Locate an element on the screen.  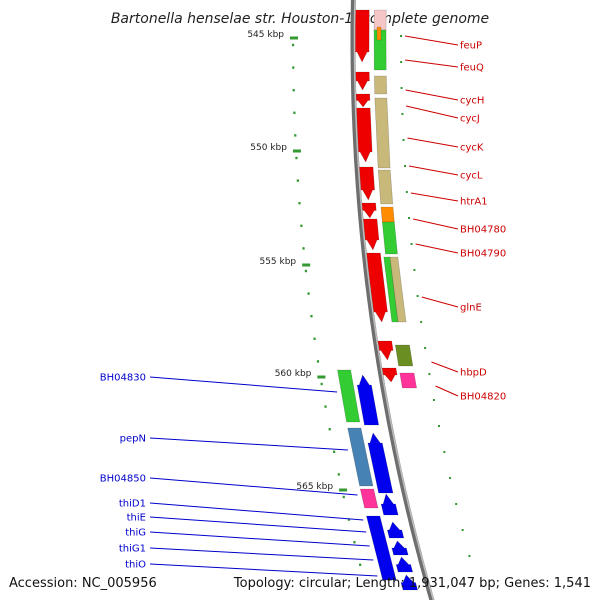
backbone-highlight is located at coordinates (394, 300).